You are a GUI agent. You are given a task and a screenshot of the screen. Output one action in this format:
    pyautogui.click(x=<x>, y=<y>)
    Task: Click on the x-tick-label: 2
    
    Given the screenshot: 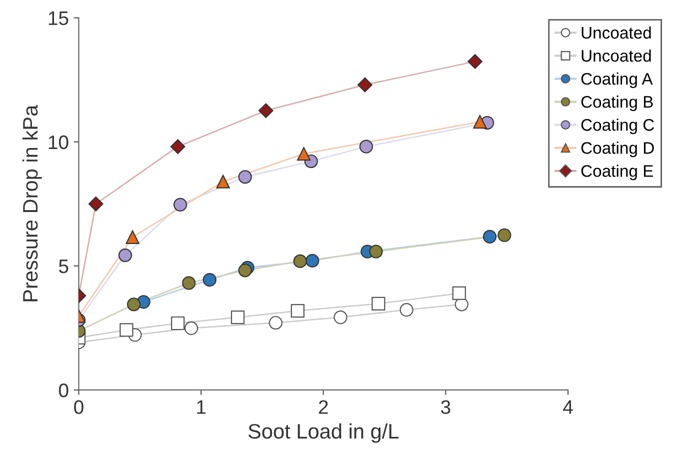 What is the action you would take?
    pyautogui.click(x=323, y=407)
    